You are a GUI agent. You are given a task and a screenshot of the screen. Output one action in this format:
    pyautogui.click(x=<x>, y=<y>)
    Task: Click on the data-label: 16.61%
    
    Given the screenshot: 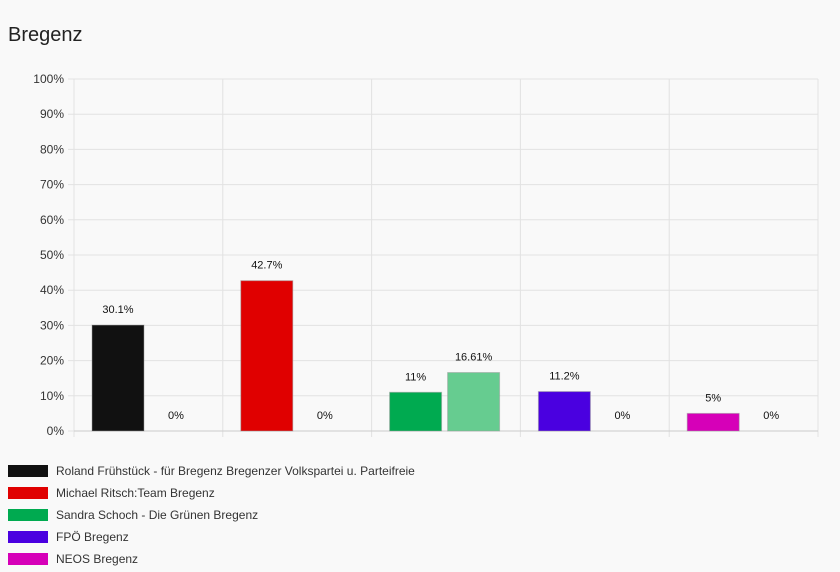 What is the action you would take?
    pyautogui.click(x=474, y=358)
    